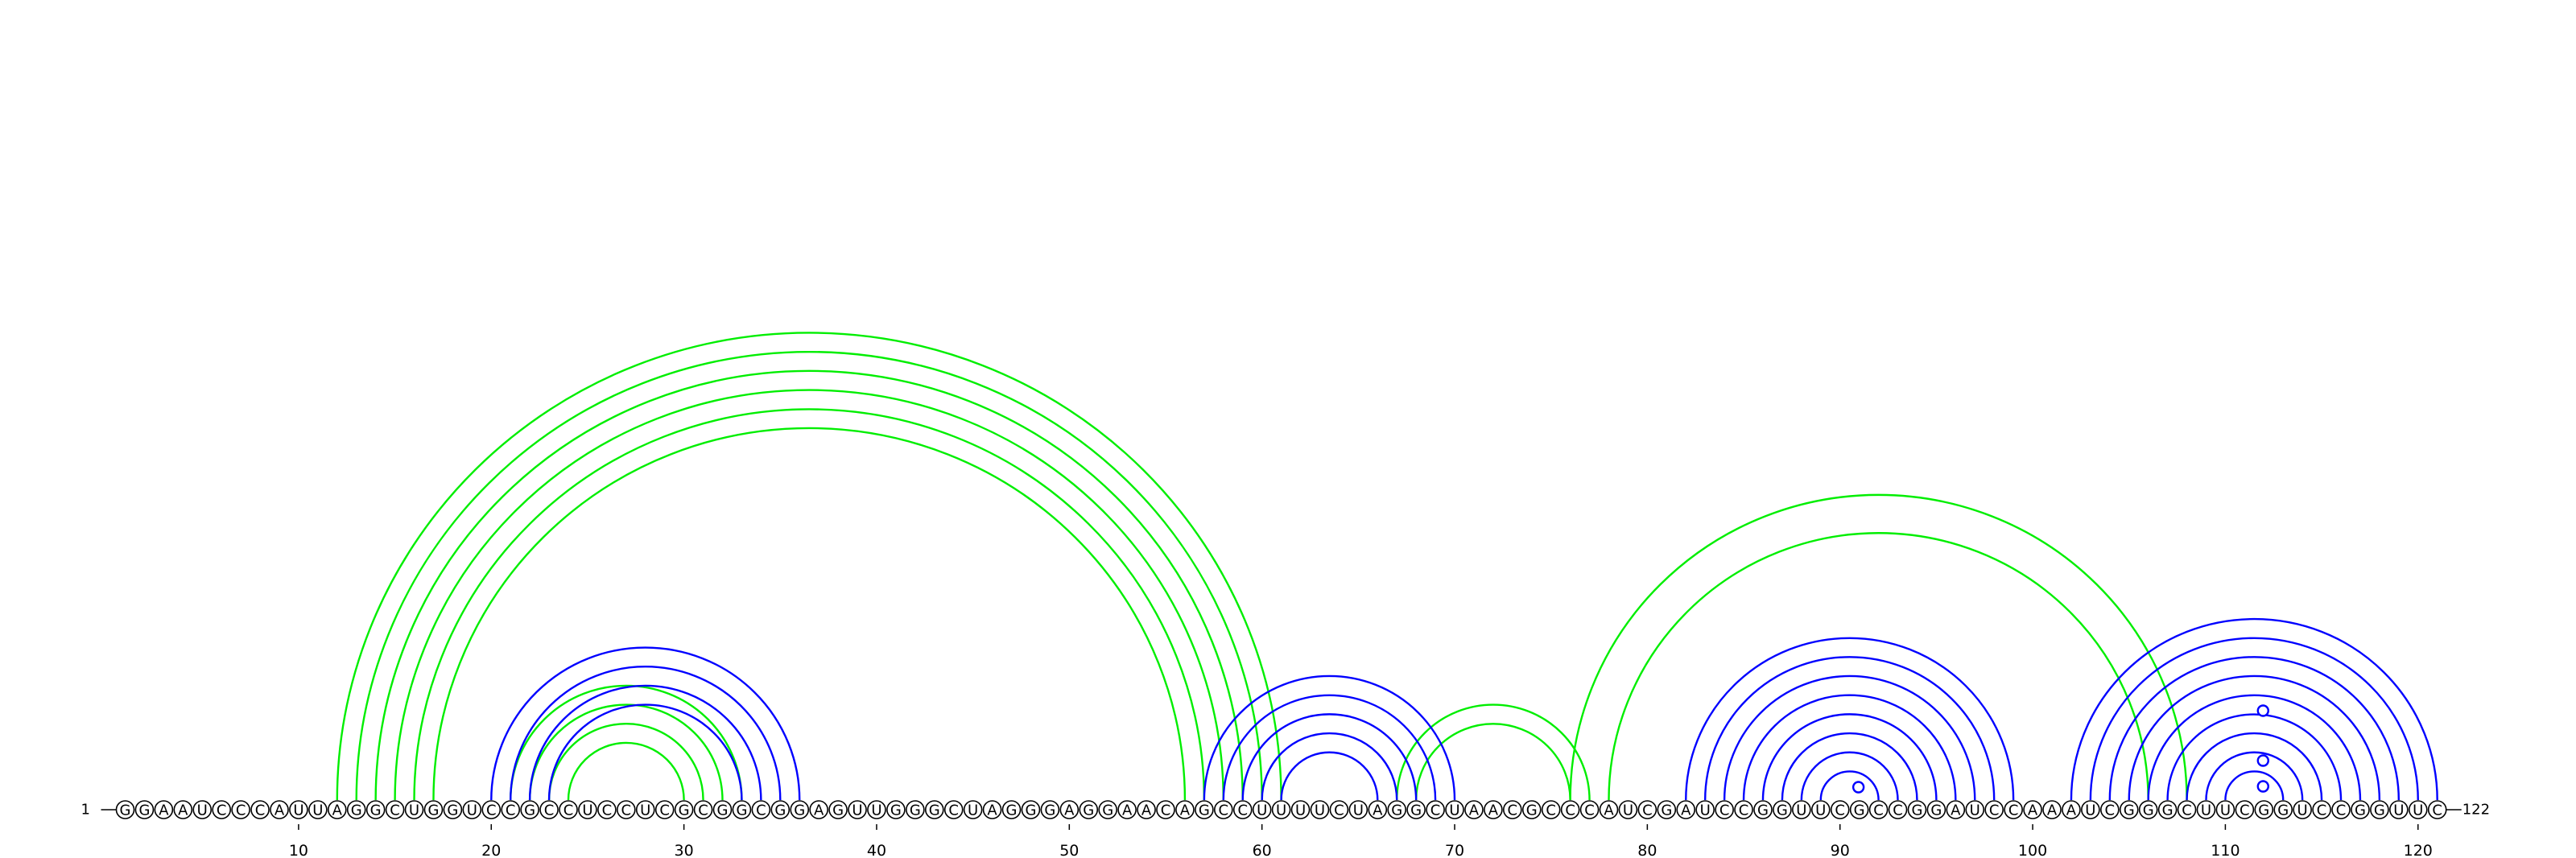 This screenshot has height=858, width=2576. I want to click on base-28: U, so click(645, 809).